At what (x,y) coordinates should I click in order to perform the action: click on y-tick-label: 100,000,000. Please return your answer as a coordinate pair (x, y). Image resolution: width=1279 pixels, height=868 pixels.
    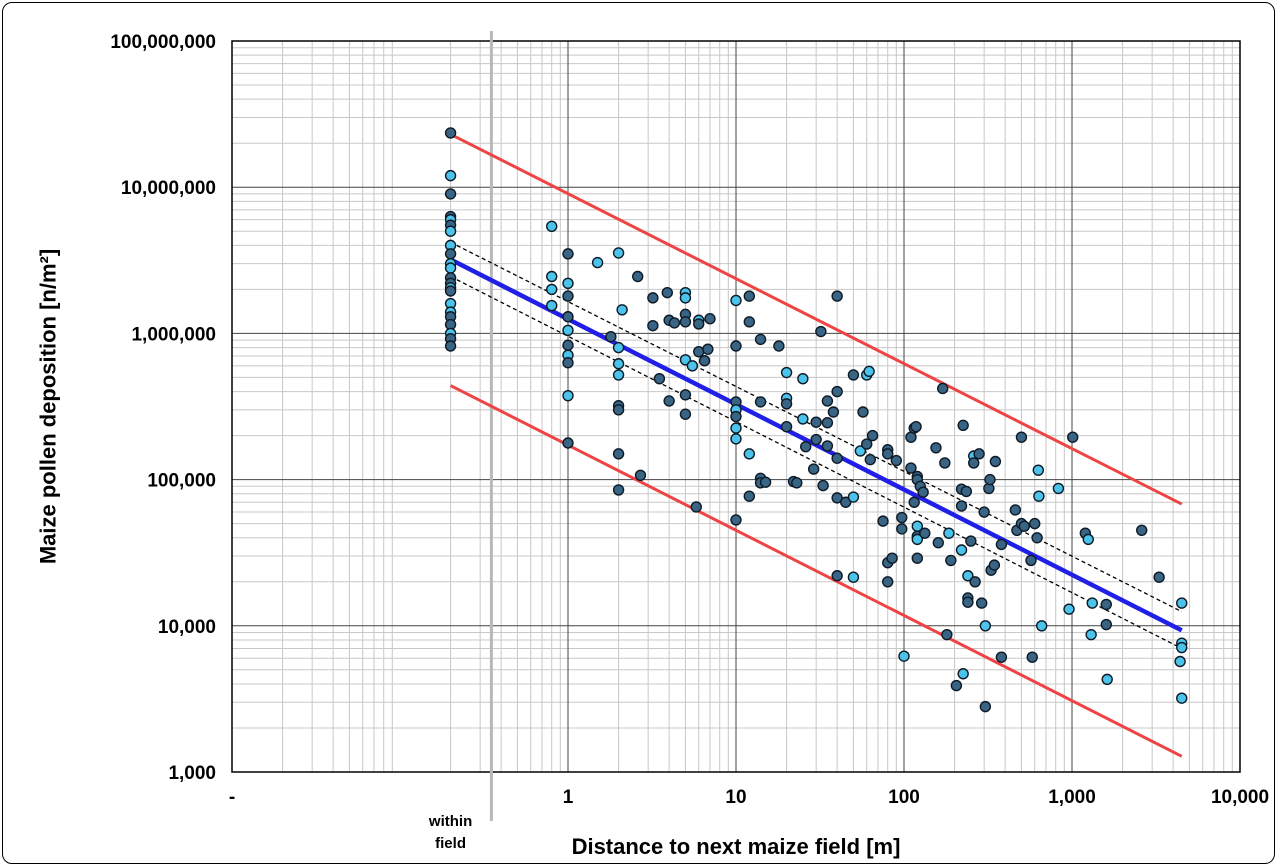
    Looking at the image, I should click on (163, 42).